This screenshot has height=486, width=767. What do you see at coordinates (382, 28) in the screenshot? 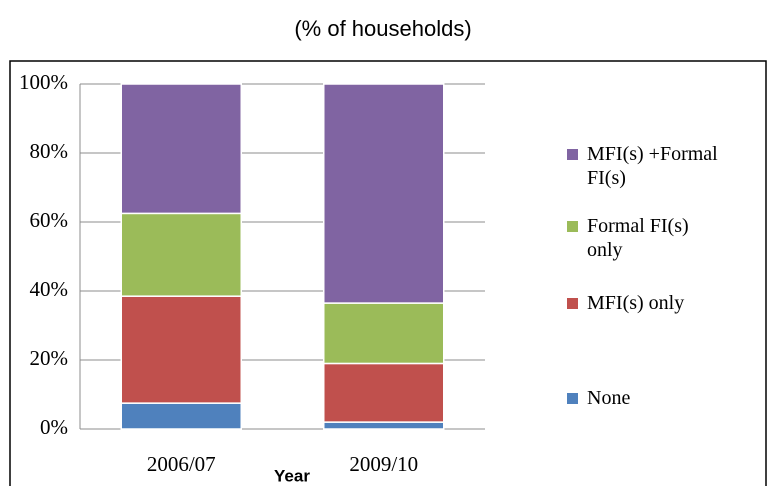
I see `chart-title: (% of households)` at bounding box center [382, 28].